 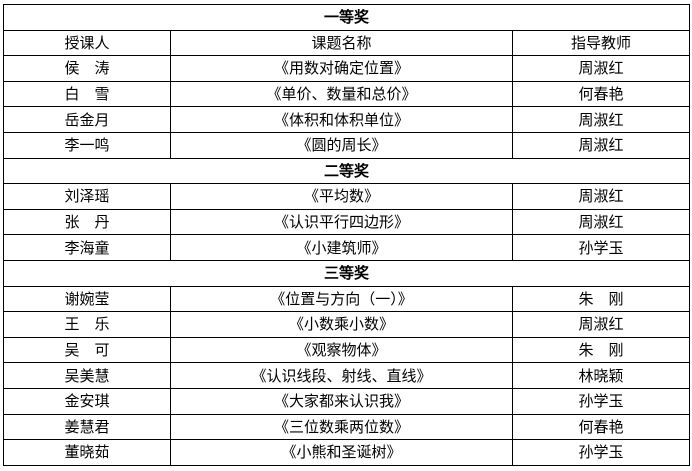 I want to click on teacher-name-cell: 岳金月, so click(x=87, y=119).